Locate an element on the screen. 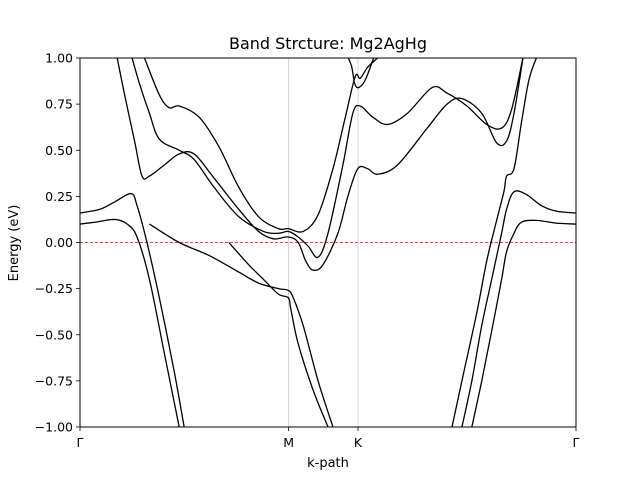 The width and height of the screenshot is (640, 480). x-tick-label: M is located at coordinates (288, 442).